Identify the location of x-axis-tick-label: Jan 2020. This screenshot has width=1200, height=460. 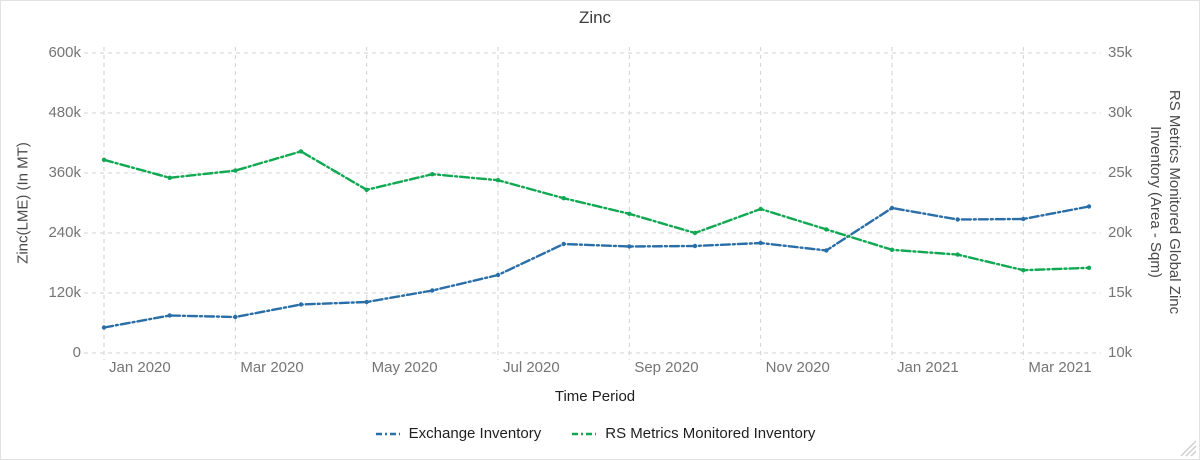
(140, 367).